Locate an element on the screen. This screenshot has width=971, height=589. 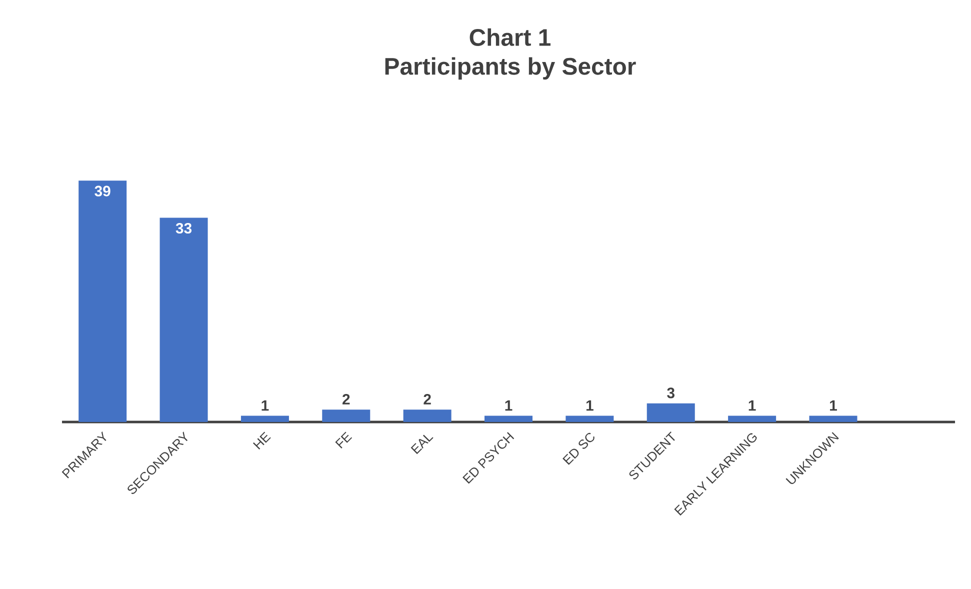
x-tick-label: HE is located at coordinates (261, 441).